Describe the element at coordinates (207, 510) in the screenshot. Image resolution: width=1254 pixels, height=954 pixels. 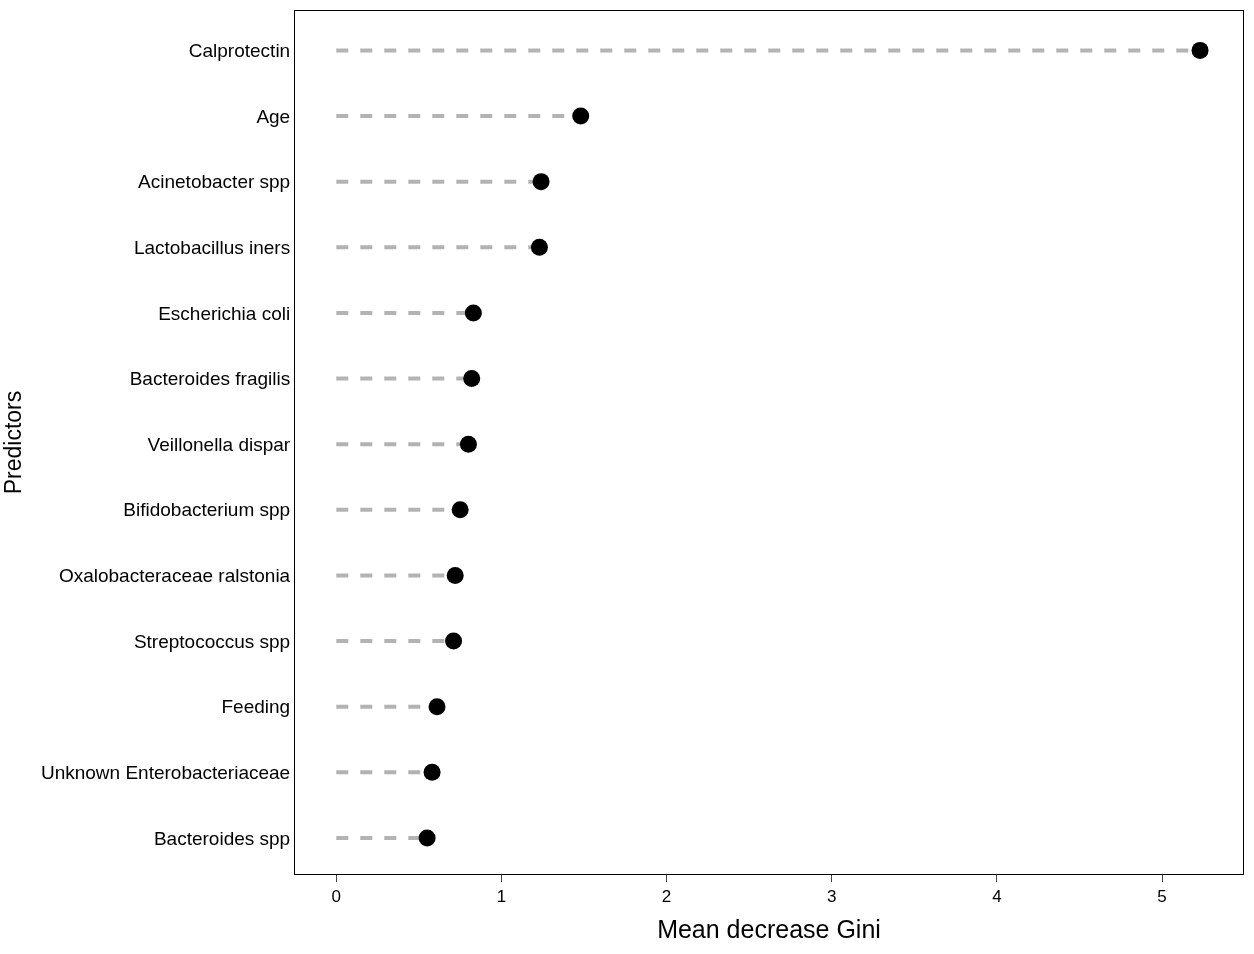
I see `y-tick-label: Bifidobacterium spp` at that location.